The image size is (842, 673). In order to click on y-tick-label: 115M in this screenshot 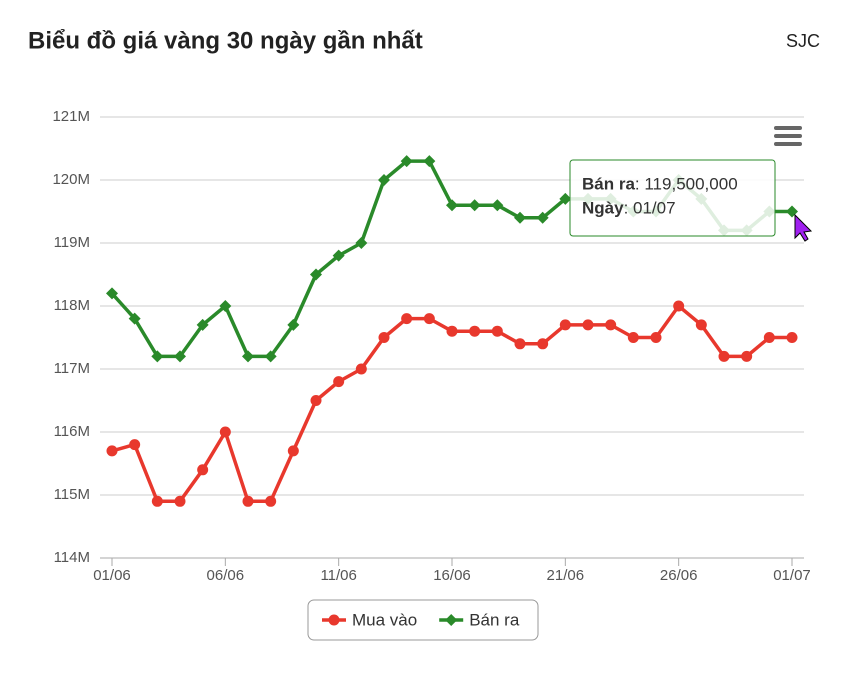, I will do `click(72, 494)`.